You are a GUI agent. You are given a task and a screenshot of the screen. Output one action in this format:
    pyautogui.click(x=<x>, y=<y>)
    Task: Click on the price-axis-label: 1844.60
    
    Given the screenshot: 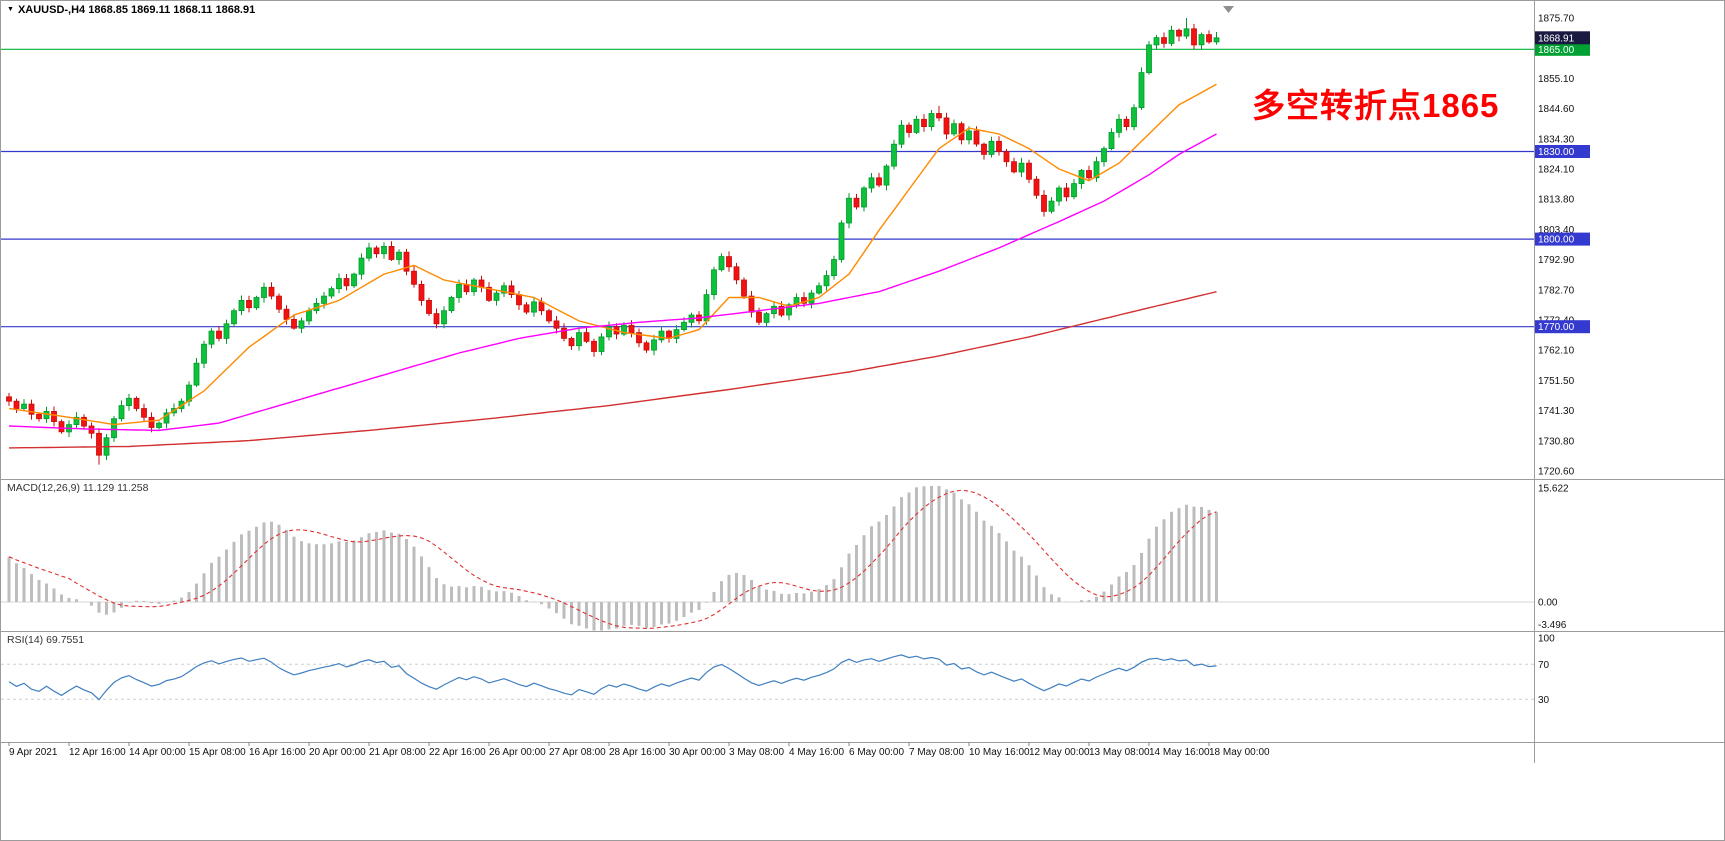 What is the action you would take?
    pyautogui.click(x=1556, y=109)
    